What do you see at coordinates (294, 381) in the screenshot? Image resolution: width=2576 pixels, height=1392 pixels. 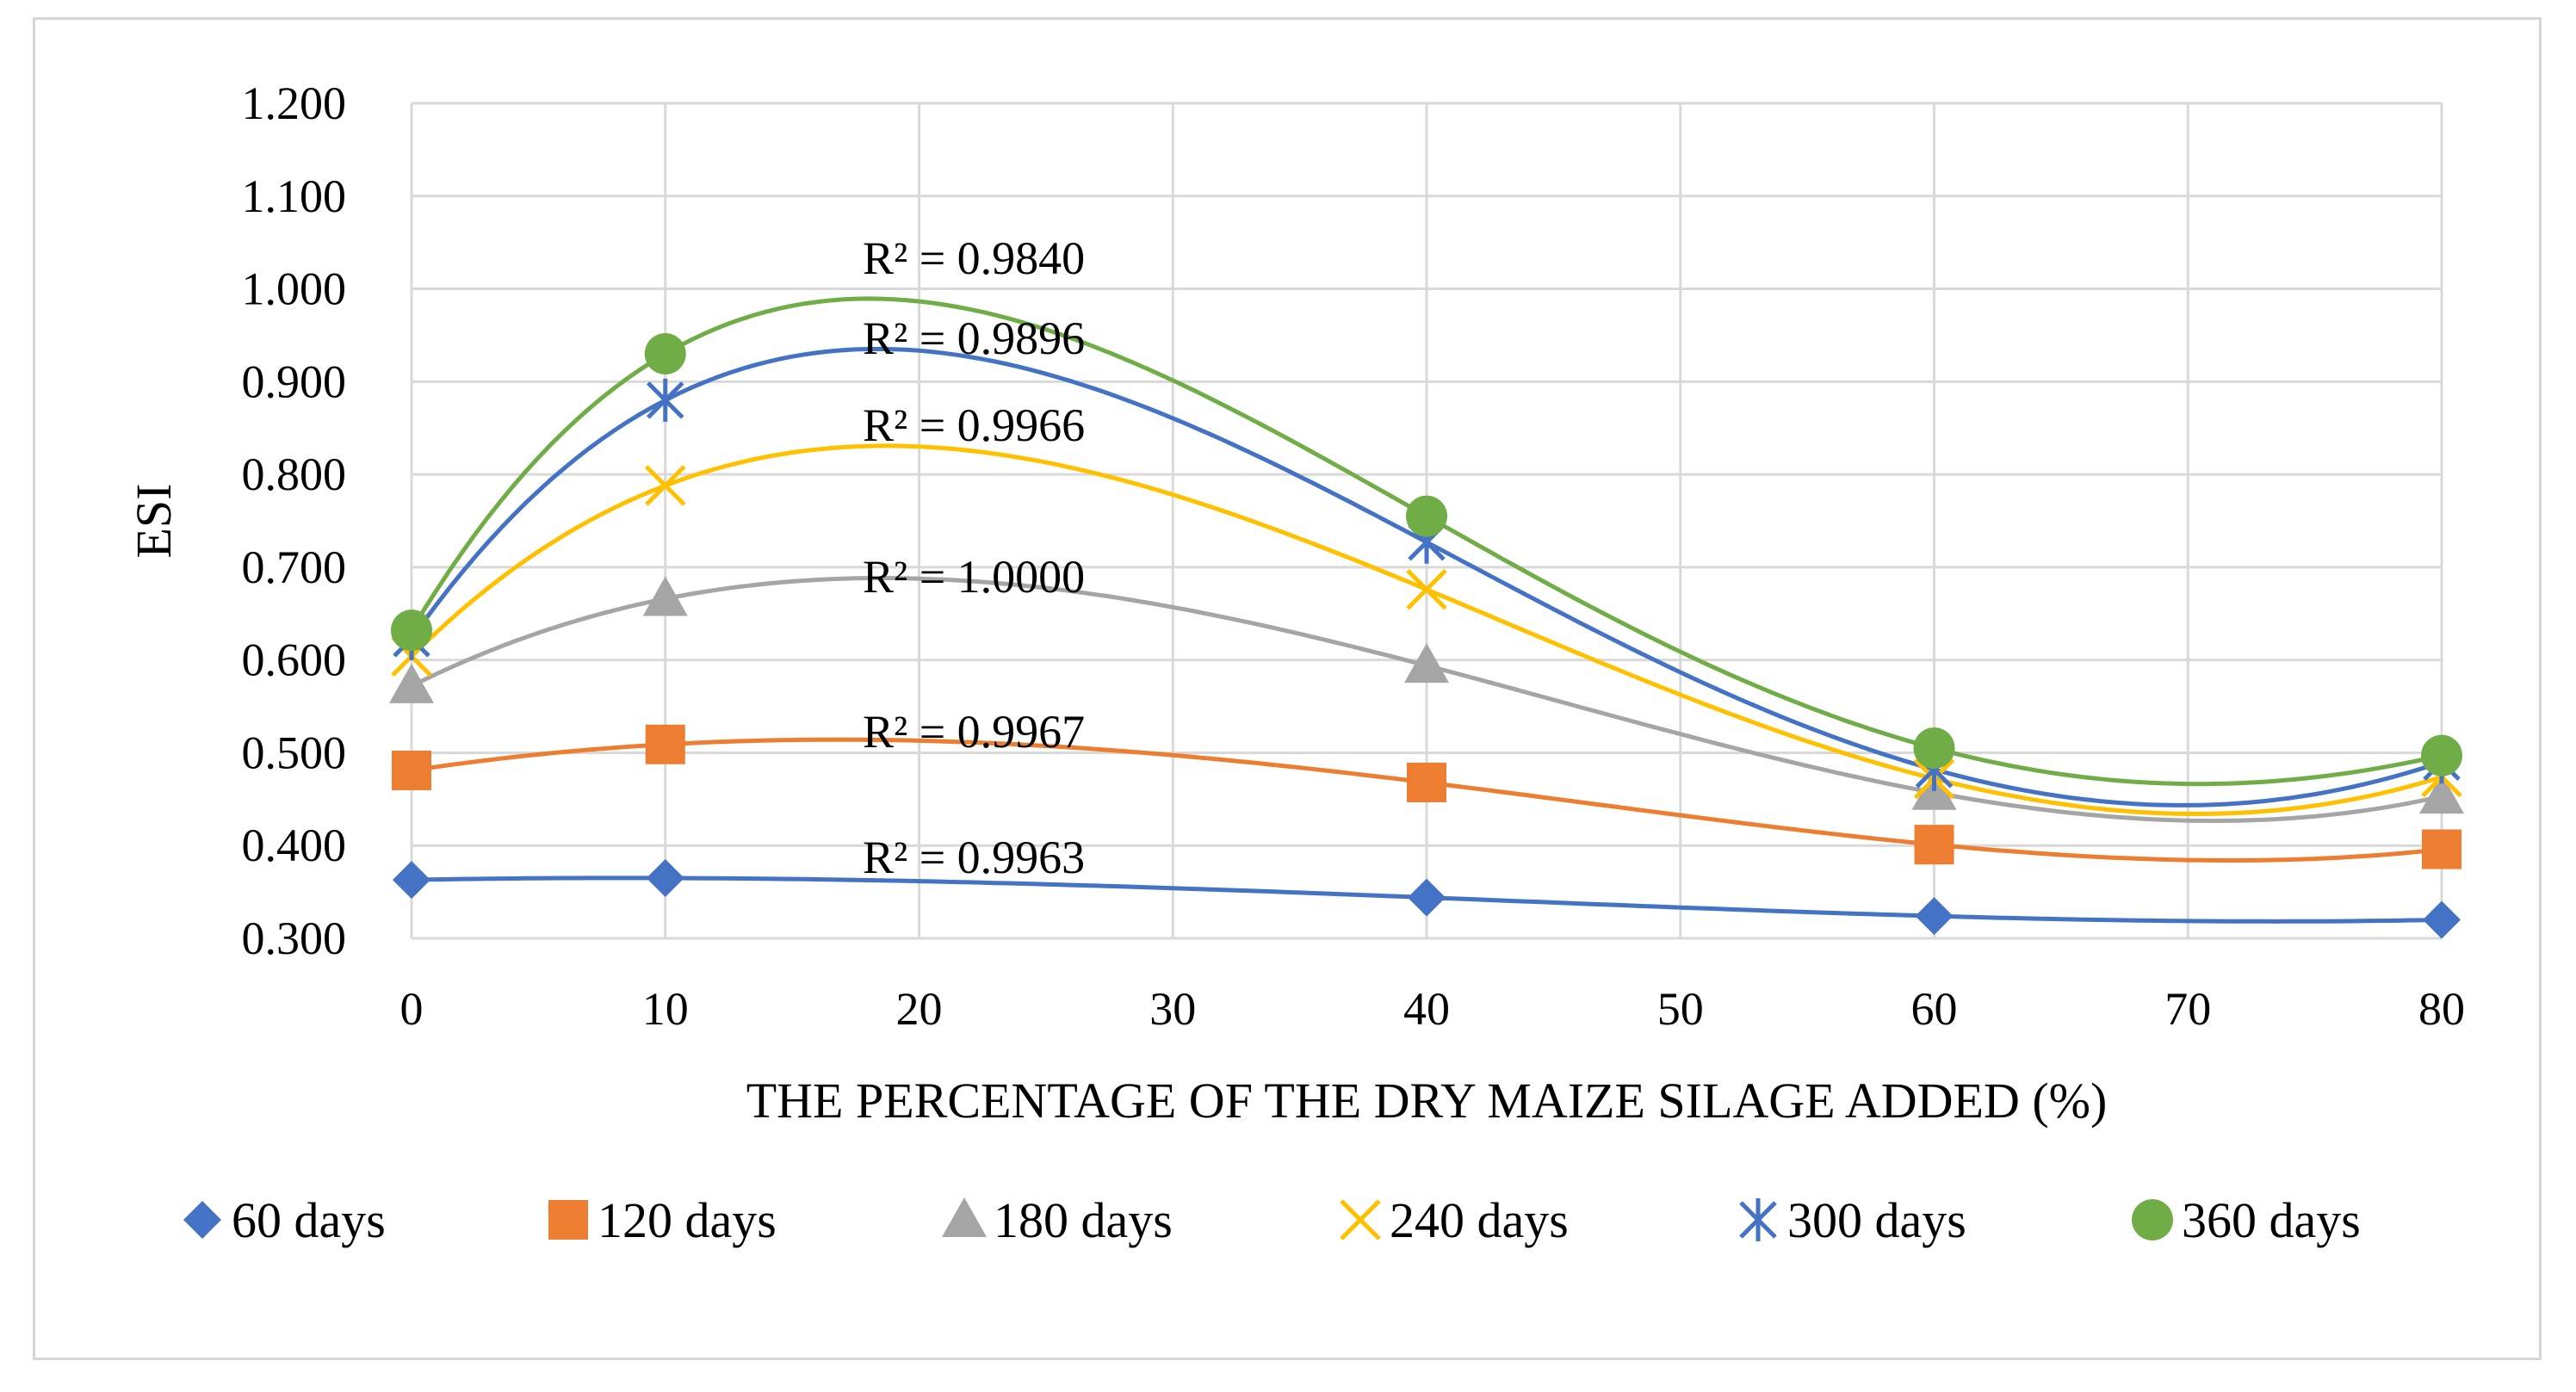 I see `y-tick-6: 0.900` at bounding box center [294, 381].